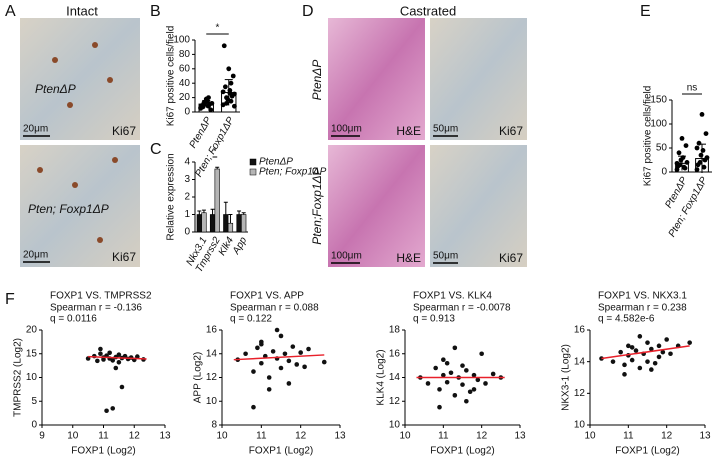 The height and width of the screenshot is (457, 717). I want to click on x-tick-label: 9, so click(42, 436).